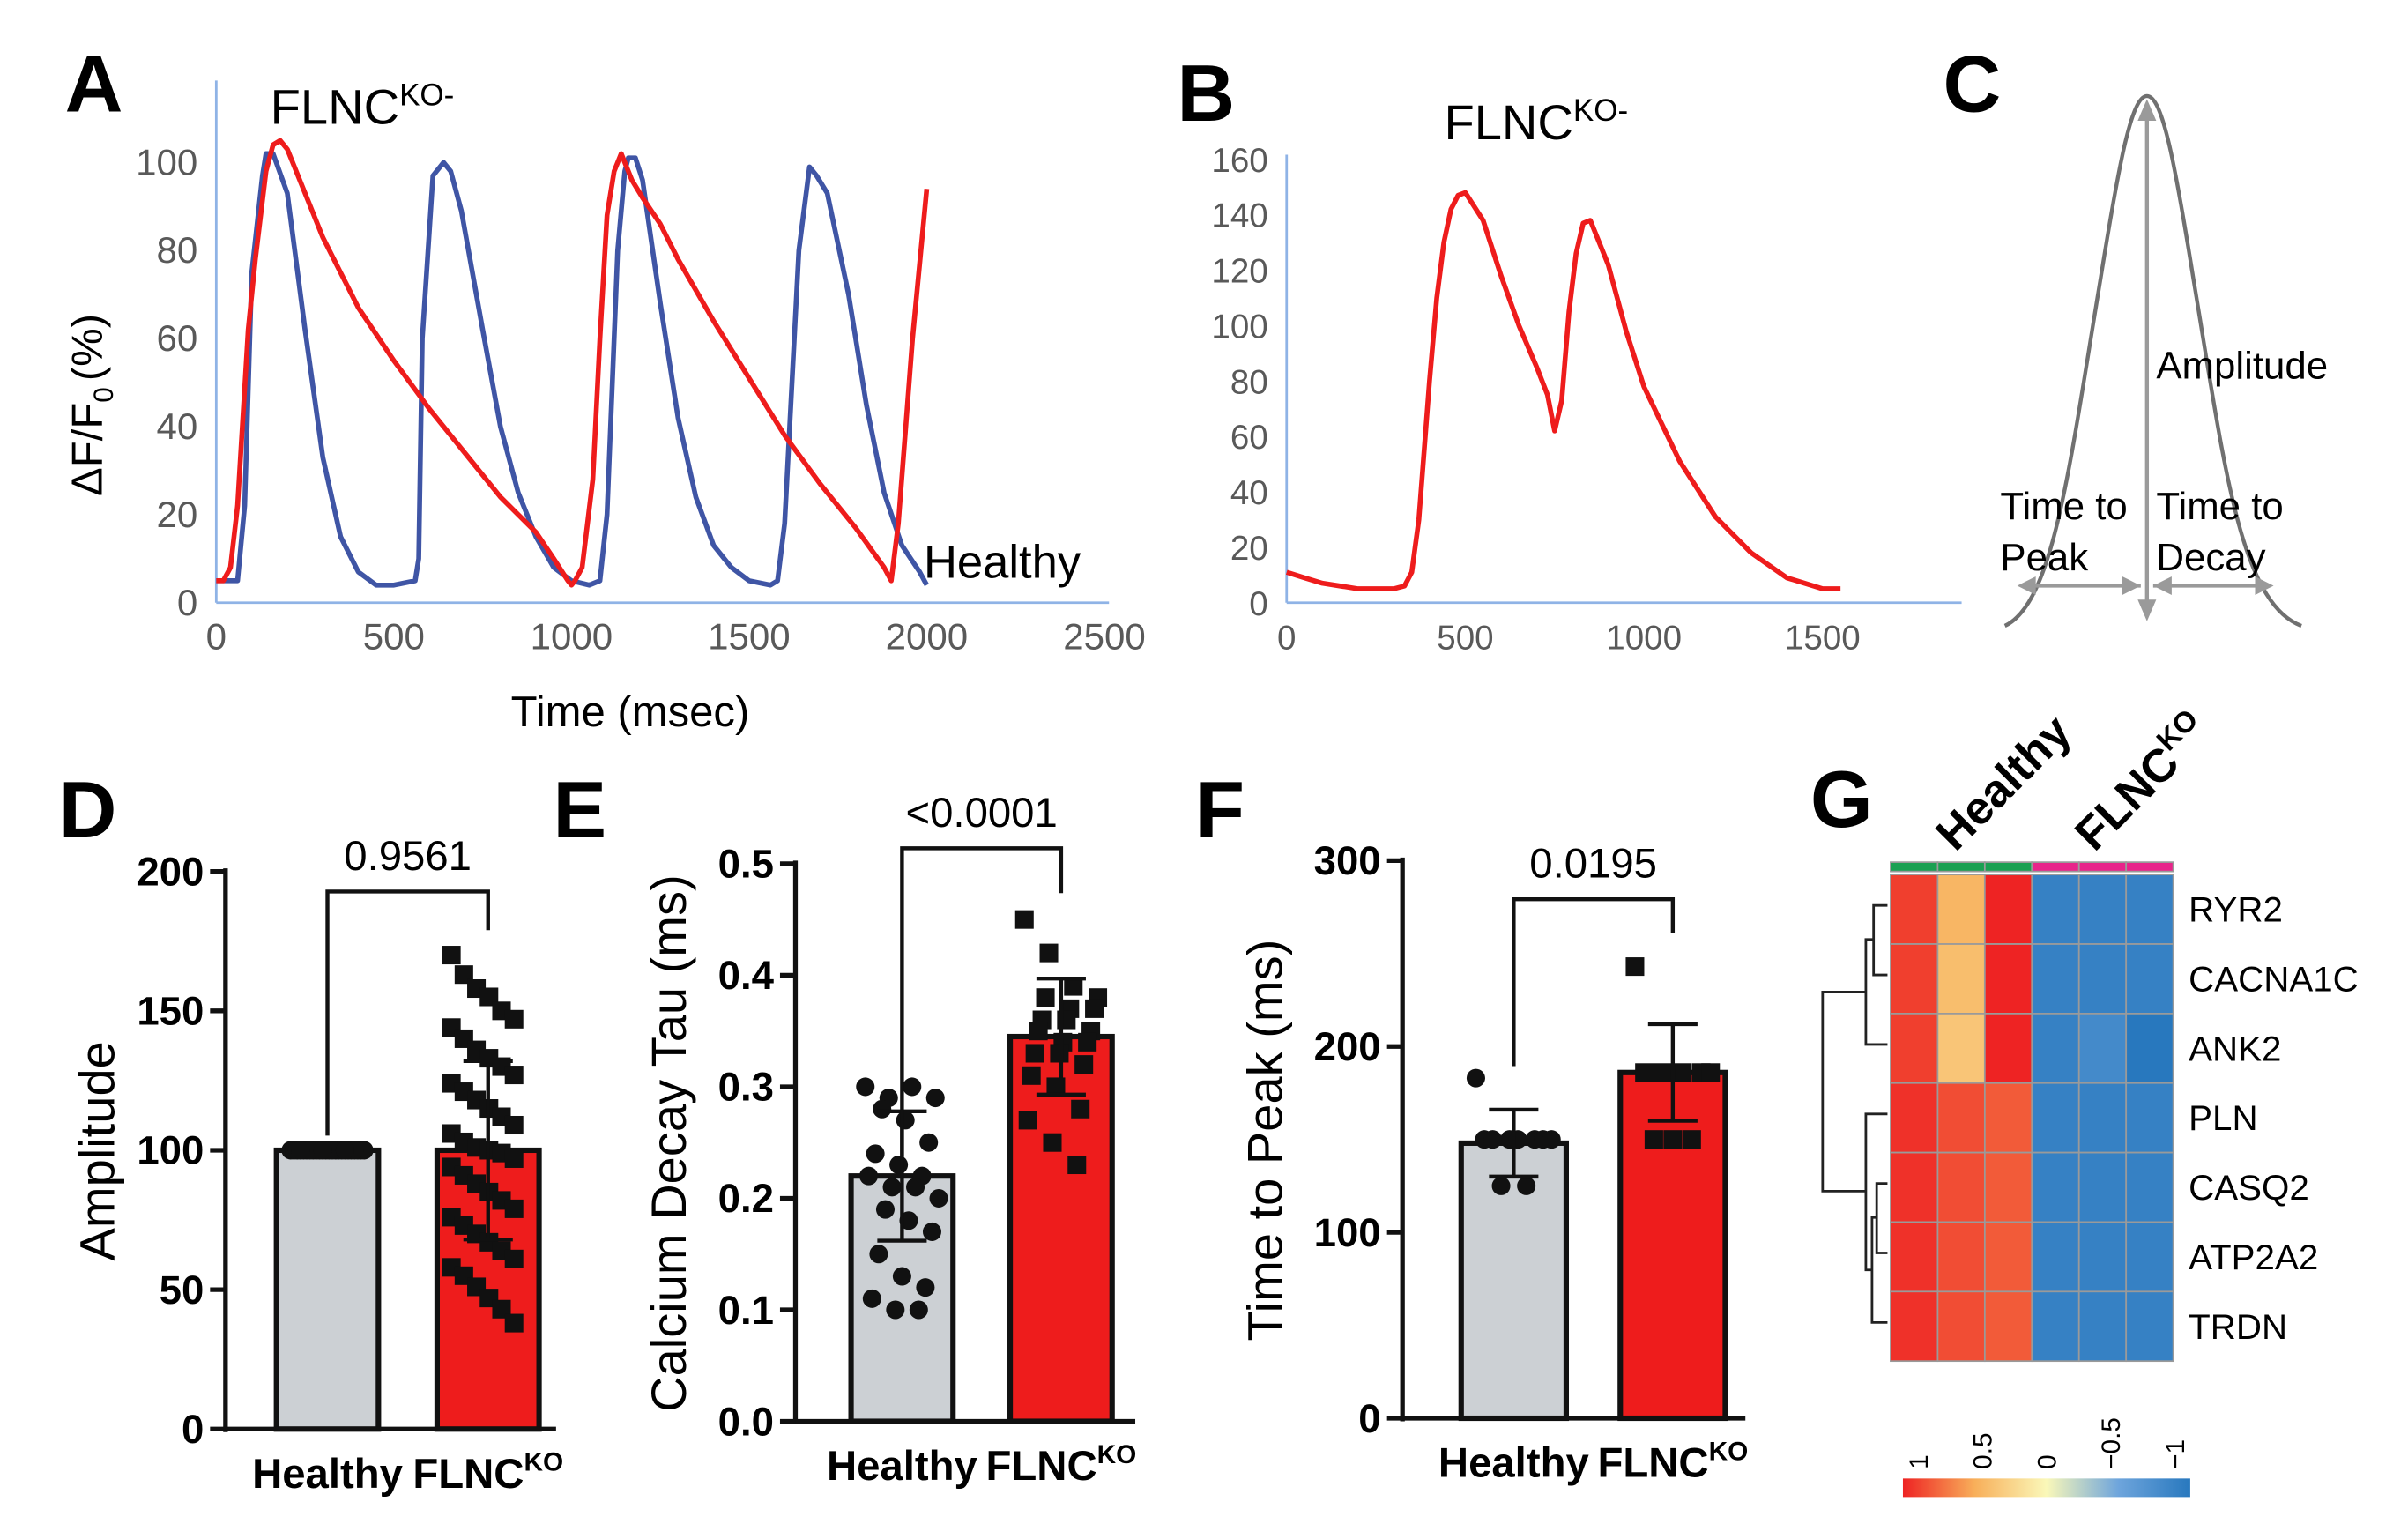 Image resolution: width=2408 pixels, height=1539 pixels. Describe the element at coordinates (327, 1290) in the screenshot. I see `bar-healthy` at that location.